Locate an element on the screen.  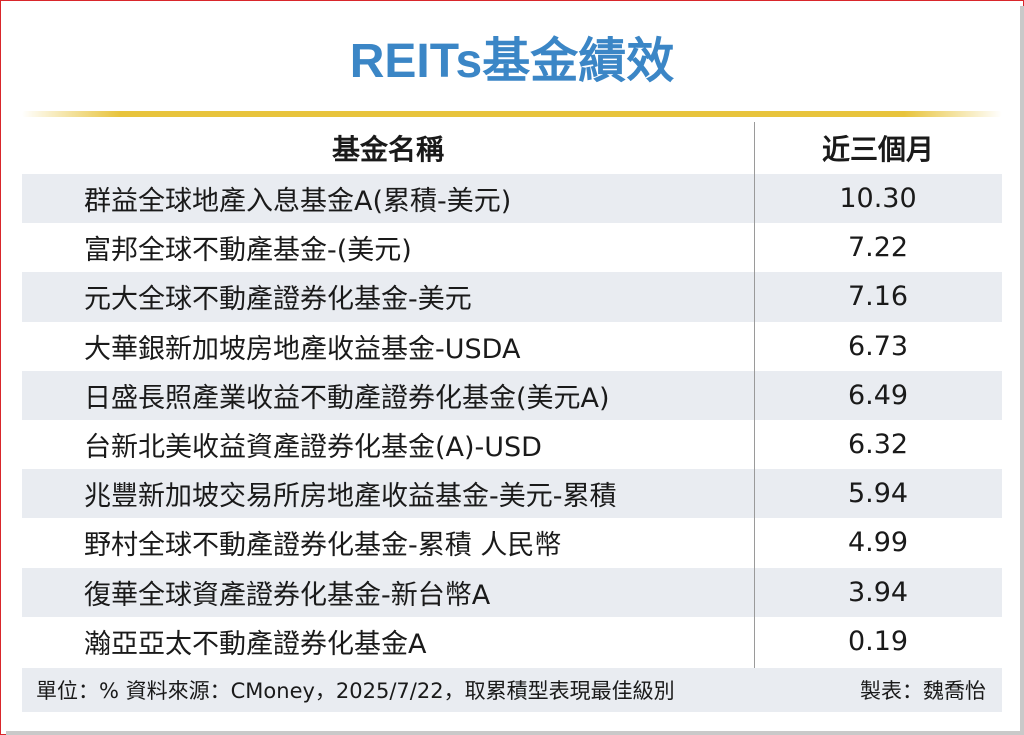
table-header-row: 基金名稱 近三個月 is located at coordinates (512, 148).